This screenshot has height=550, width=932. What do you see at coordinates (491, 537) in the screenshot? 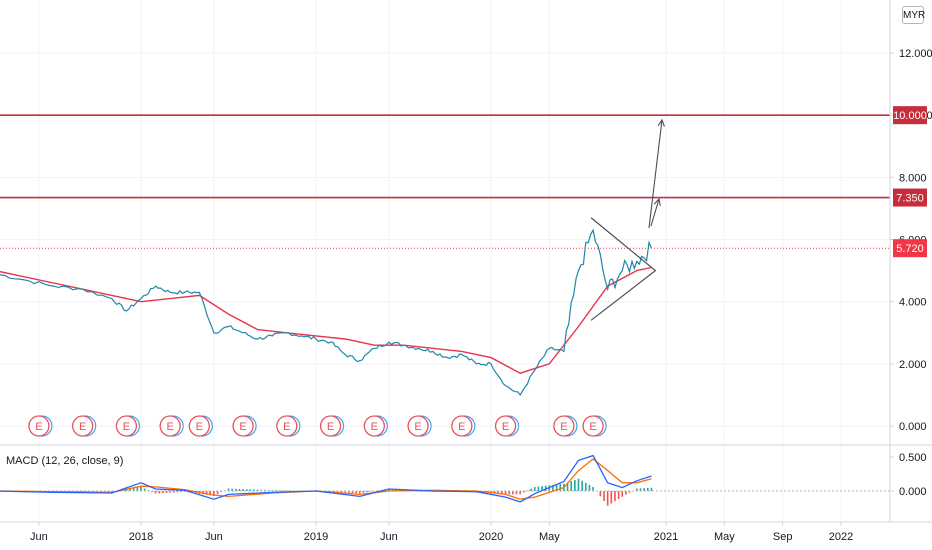
I see `x-tick-label: 2020` at bounding box center [491, 537].